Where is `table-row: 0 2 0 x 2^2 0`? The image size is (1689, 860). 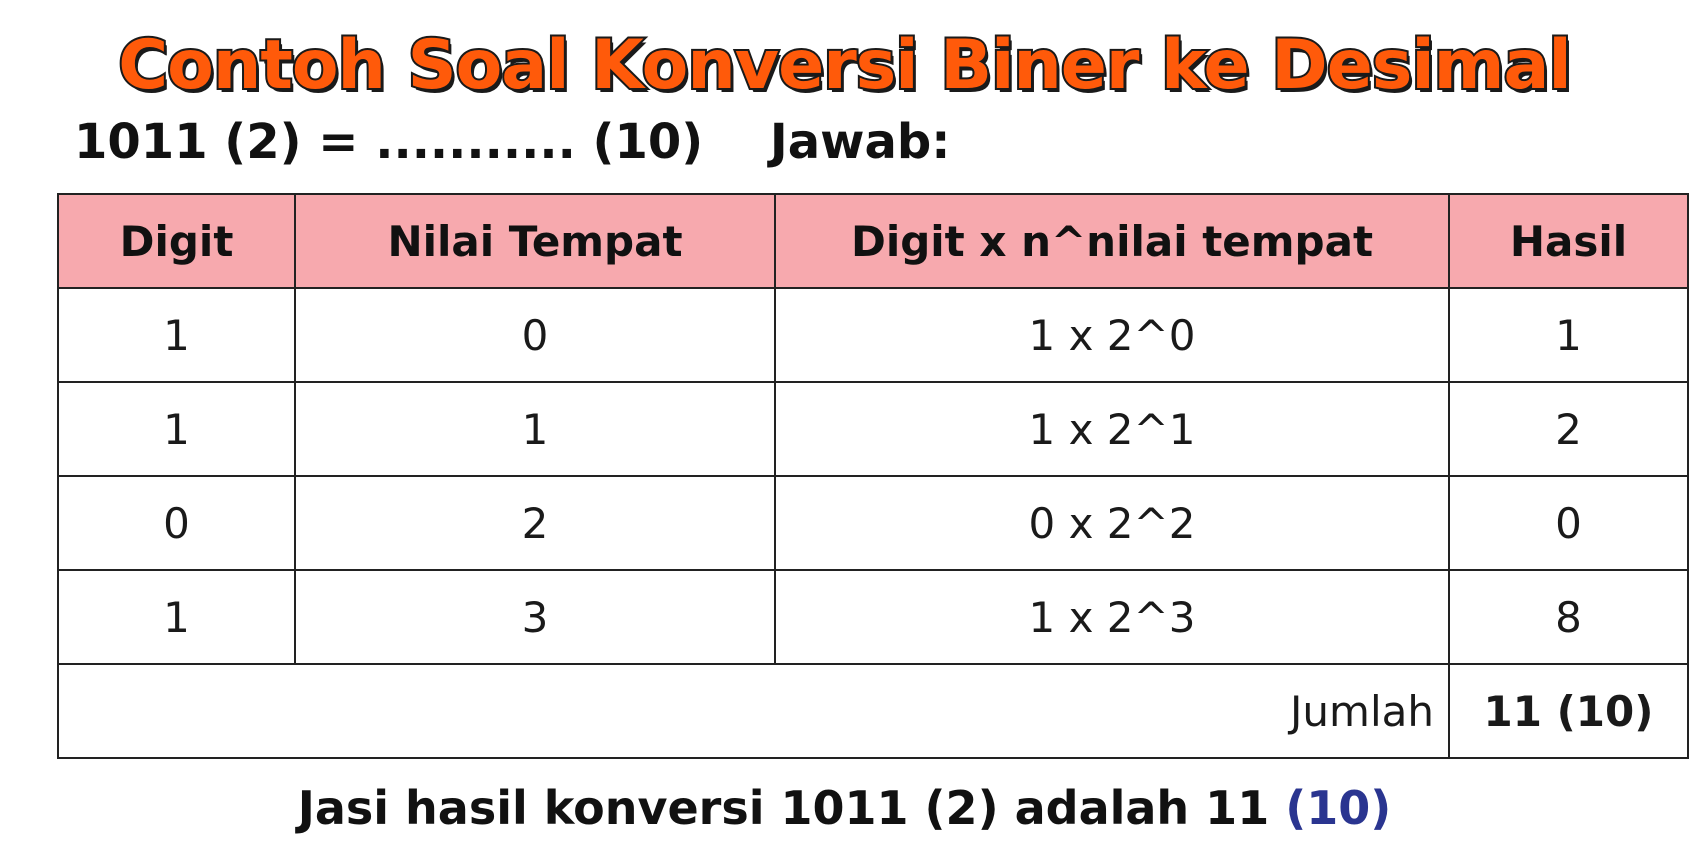
table-row: 0 2 0 x 2^2 0 is located at coordinates (873, 523).